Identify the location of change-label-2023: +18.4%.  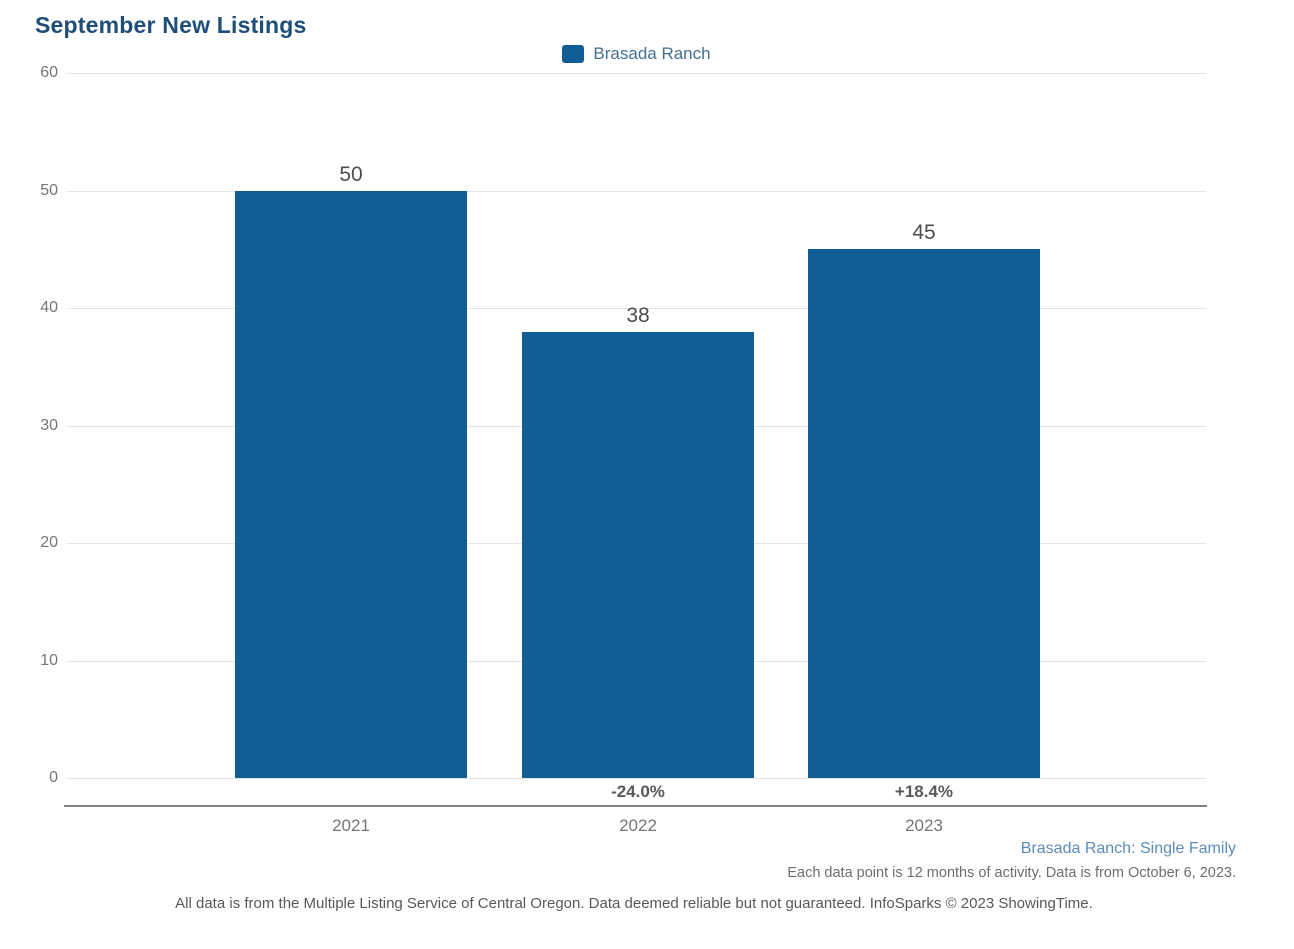
(924, 791).